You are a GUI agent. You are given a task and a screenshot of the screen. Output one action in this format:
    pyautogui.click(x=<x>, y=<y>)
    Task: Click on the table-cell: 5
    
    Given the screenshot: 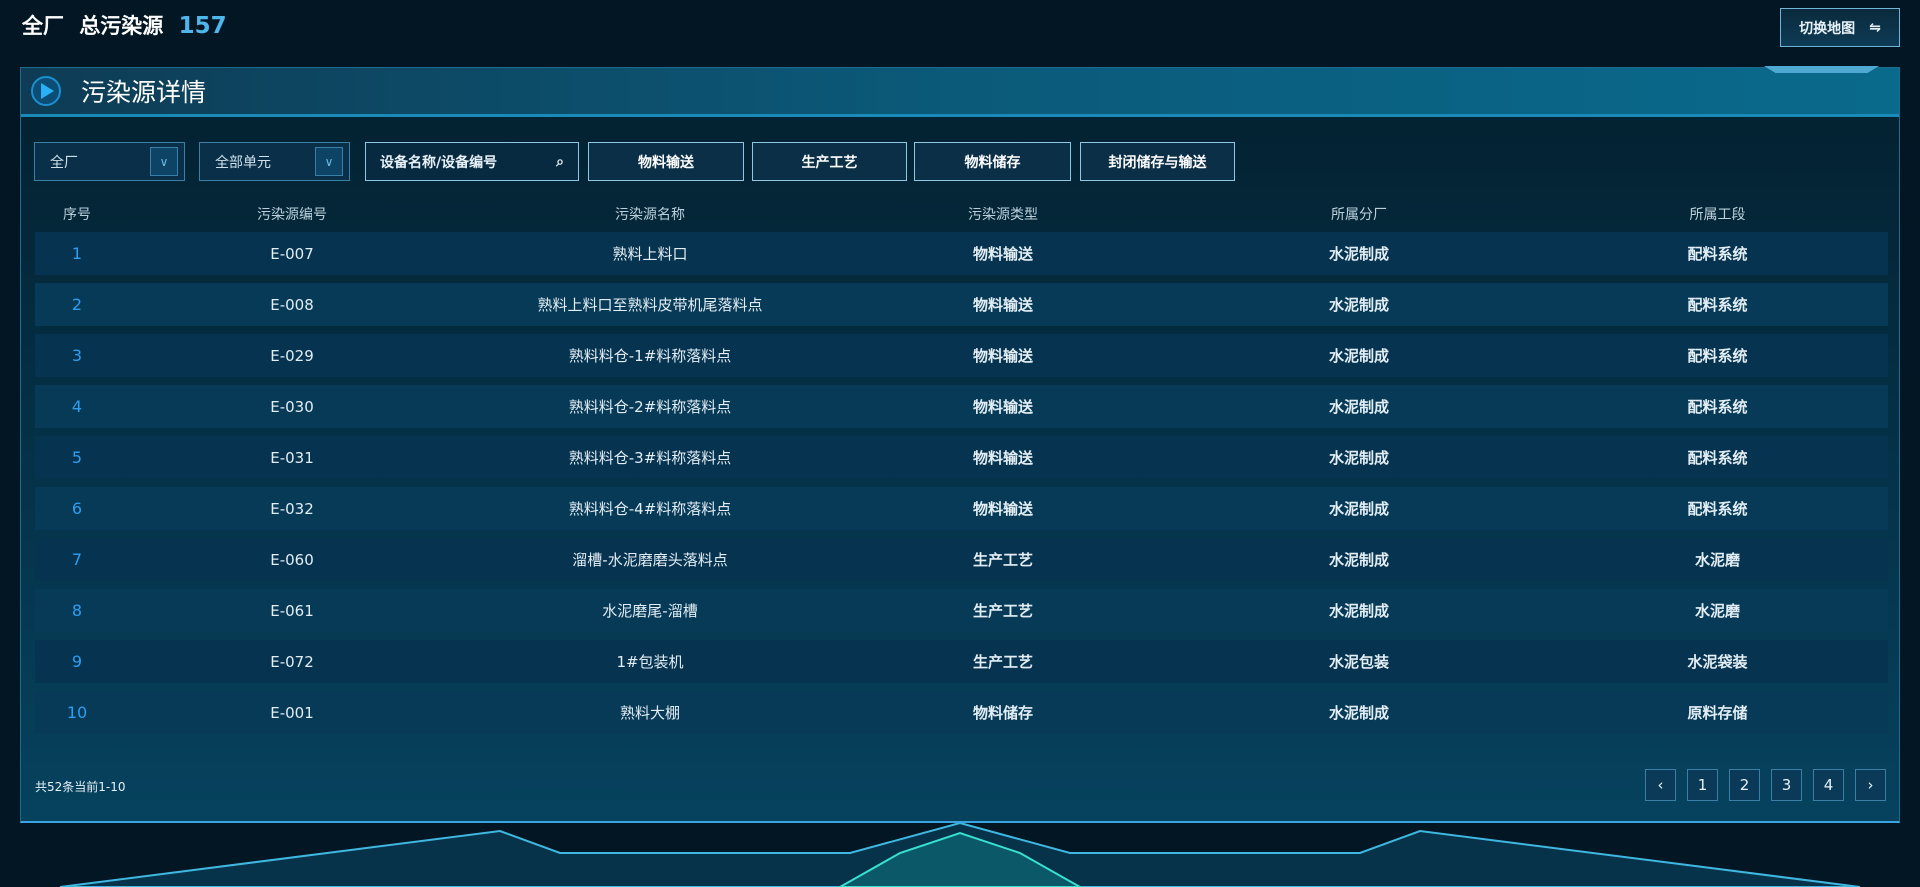 What is the action you would take?
    pyautogui.click(x=77, y=457)
    